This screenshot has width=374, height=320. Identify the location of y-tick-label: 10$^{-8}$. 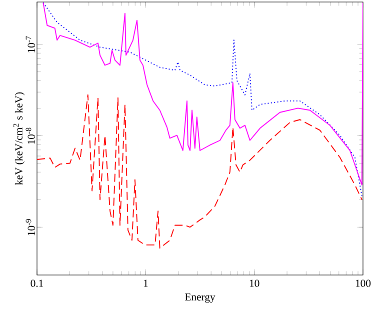
(30, 136).